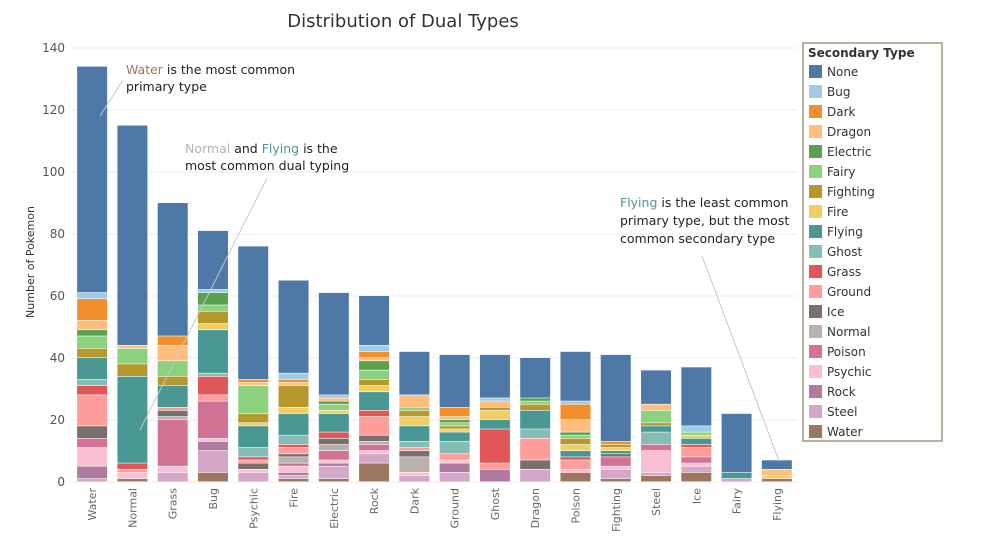 This screenshot has height=544, width=981. I want to click on x-tick-label: Fighting, so click(616, 510).